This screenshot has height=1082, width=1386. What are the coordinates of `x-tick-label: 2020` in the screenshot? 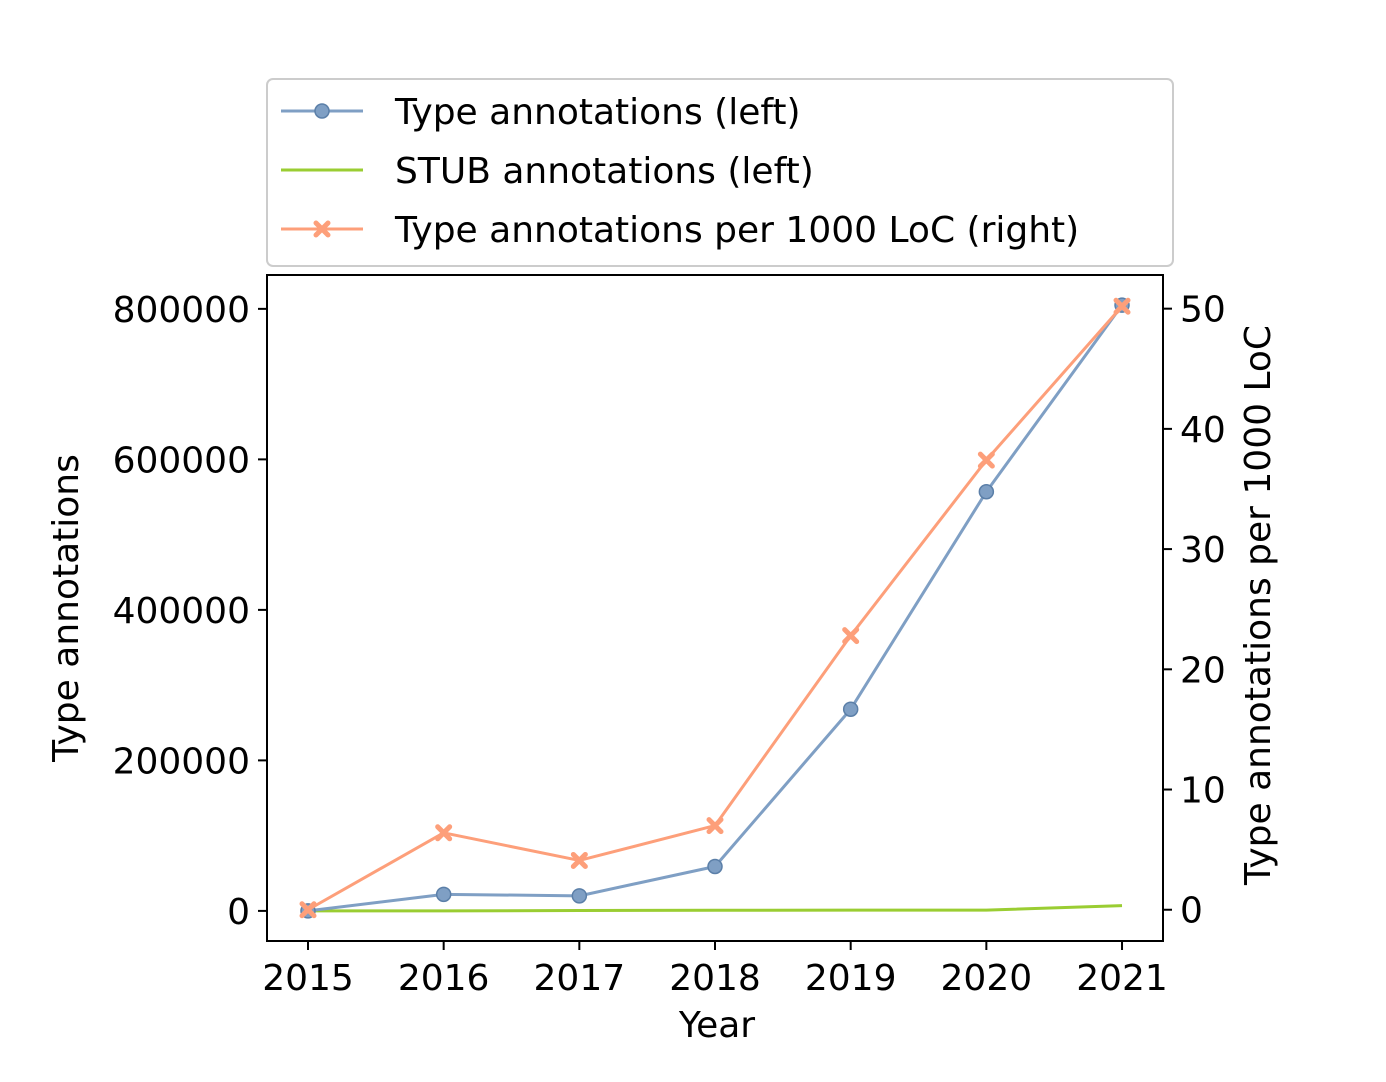 It's located at (987, 978).